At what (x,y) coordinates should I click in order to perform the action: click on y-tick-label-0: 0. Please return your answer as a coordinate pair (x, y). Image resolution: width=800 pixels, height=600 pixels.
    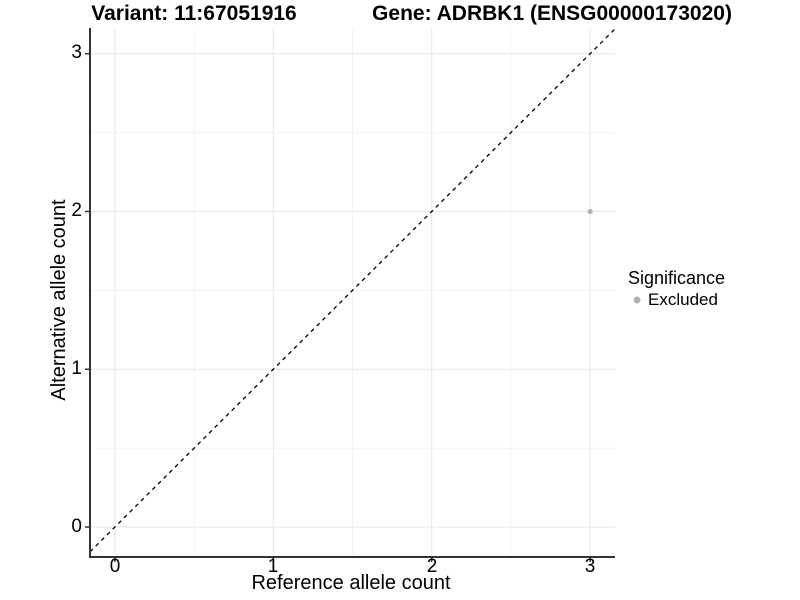
    Looking at the image, I should click on (76, 526).